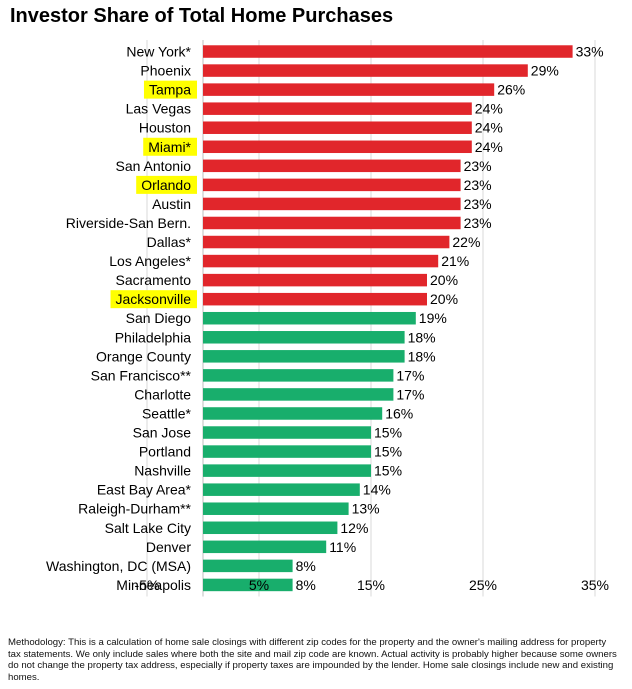  Describe the element at coordinates (466, 242) in the screenshot. I see `value-label: 22%` at that location.